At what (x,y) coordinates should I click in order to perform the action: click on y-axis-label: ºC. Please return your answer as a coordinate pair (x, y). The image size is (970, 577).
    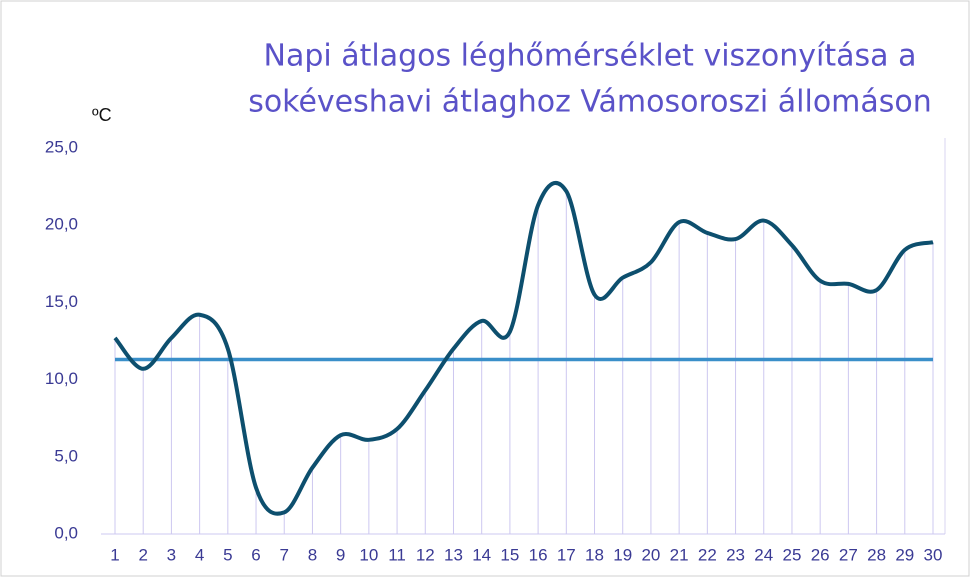
    Looking at the image, I should click on (102, 115).